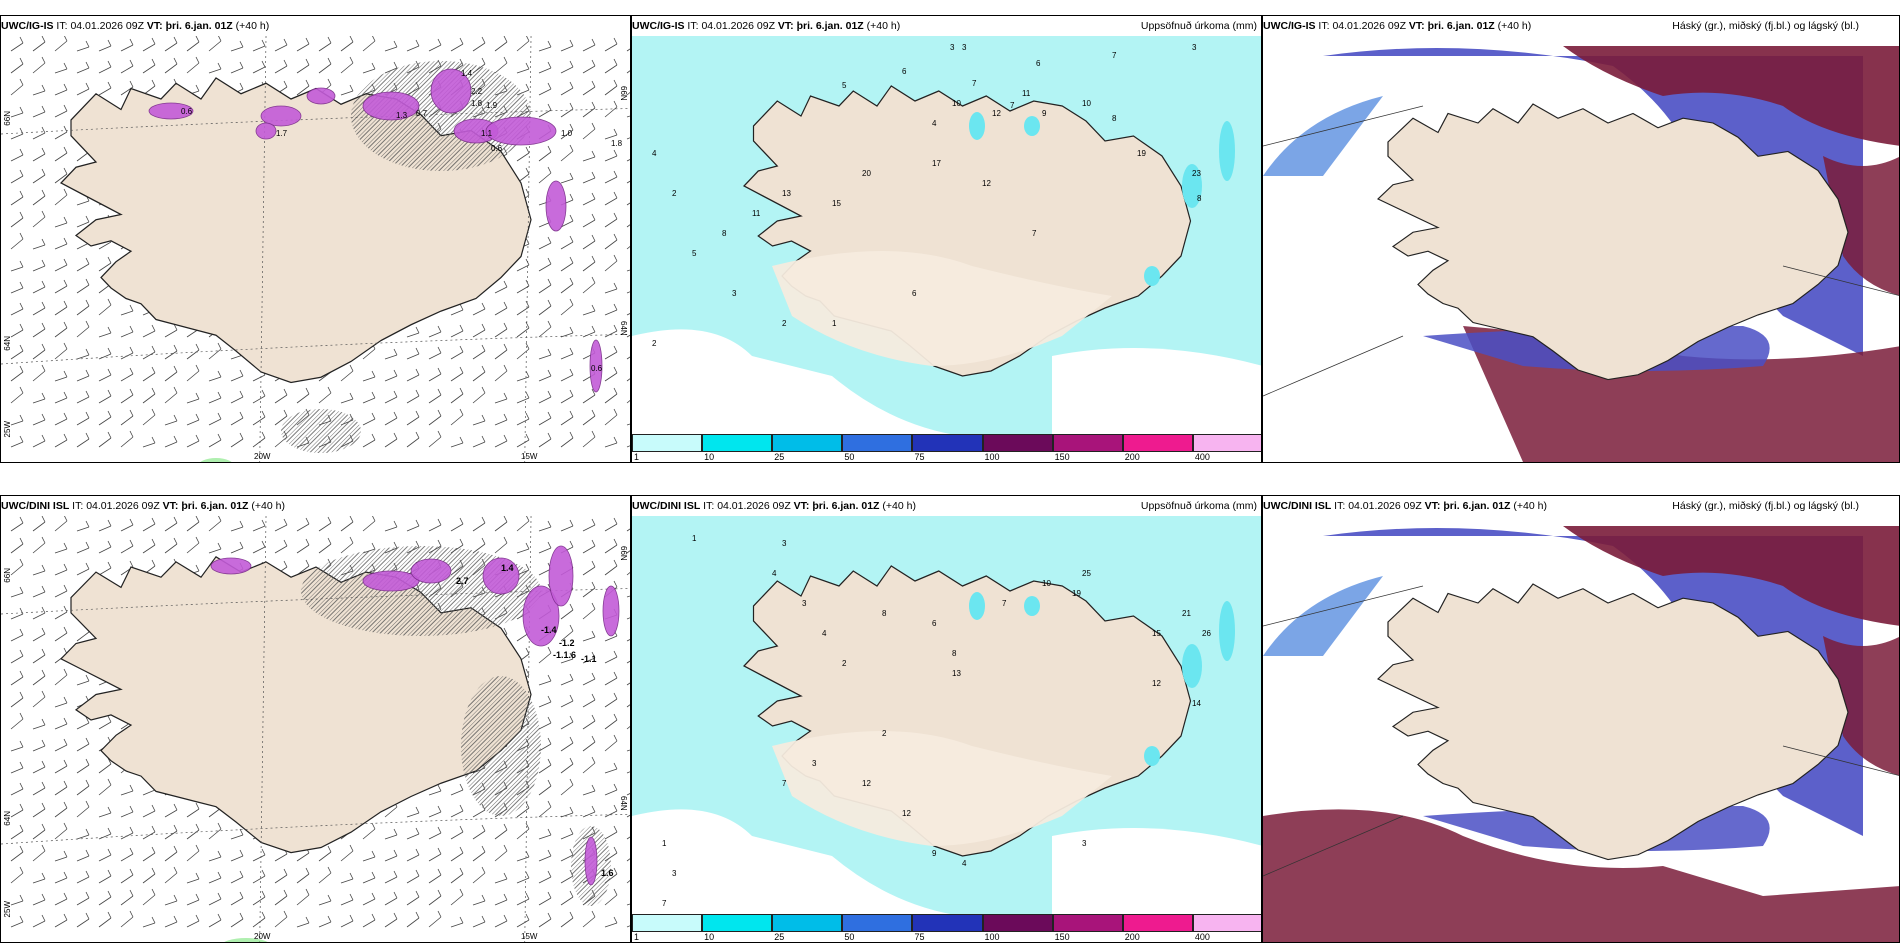 The width and height of the screenshot is (1900, 950). What do you see at coordinates (1086, 573) in the screenshot?
I see `precip-value-label: 25` at bounding box center [1086, 573].